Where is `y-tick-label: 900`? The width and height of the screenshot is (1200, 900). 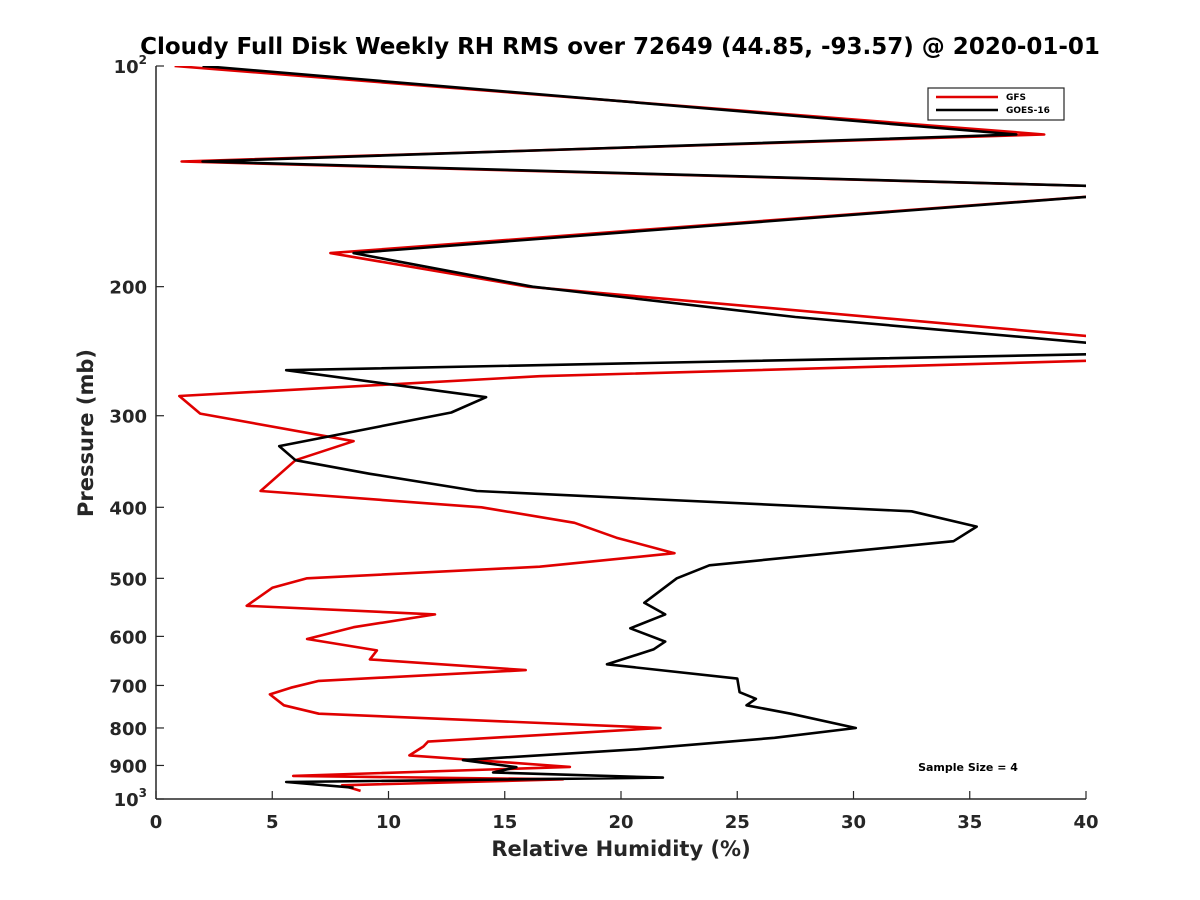
y-tick-label: 900 is located at coordinates (128, 766).